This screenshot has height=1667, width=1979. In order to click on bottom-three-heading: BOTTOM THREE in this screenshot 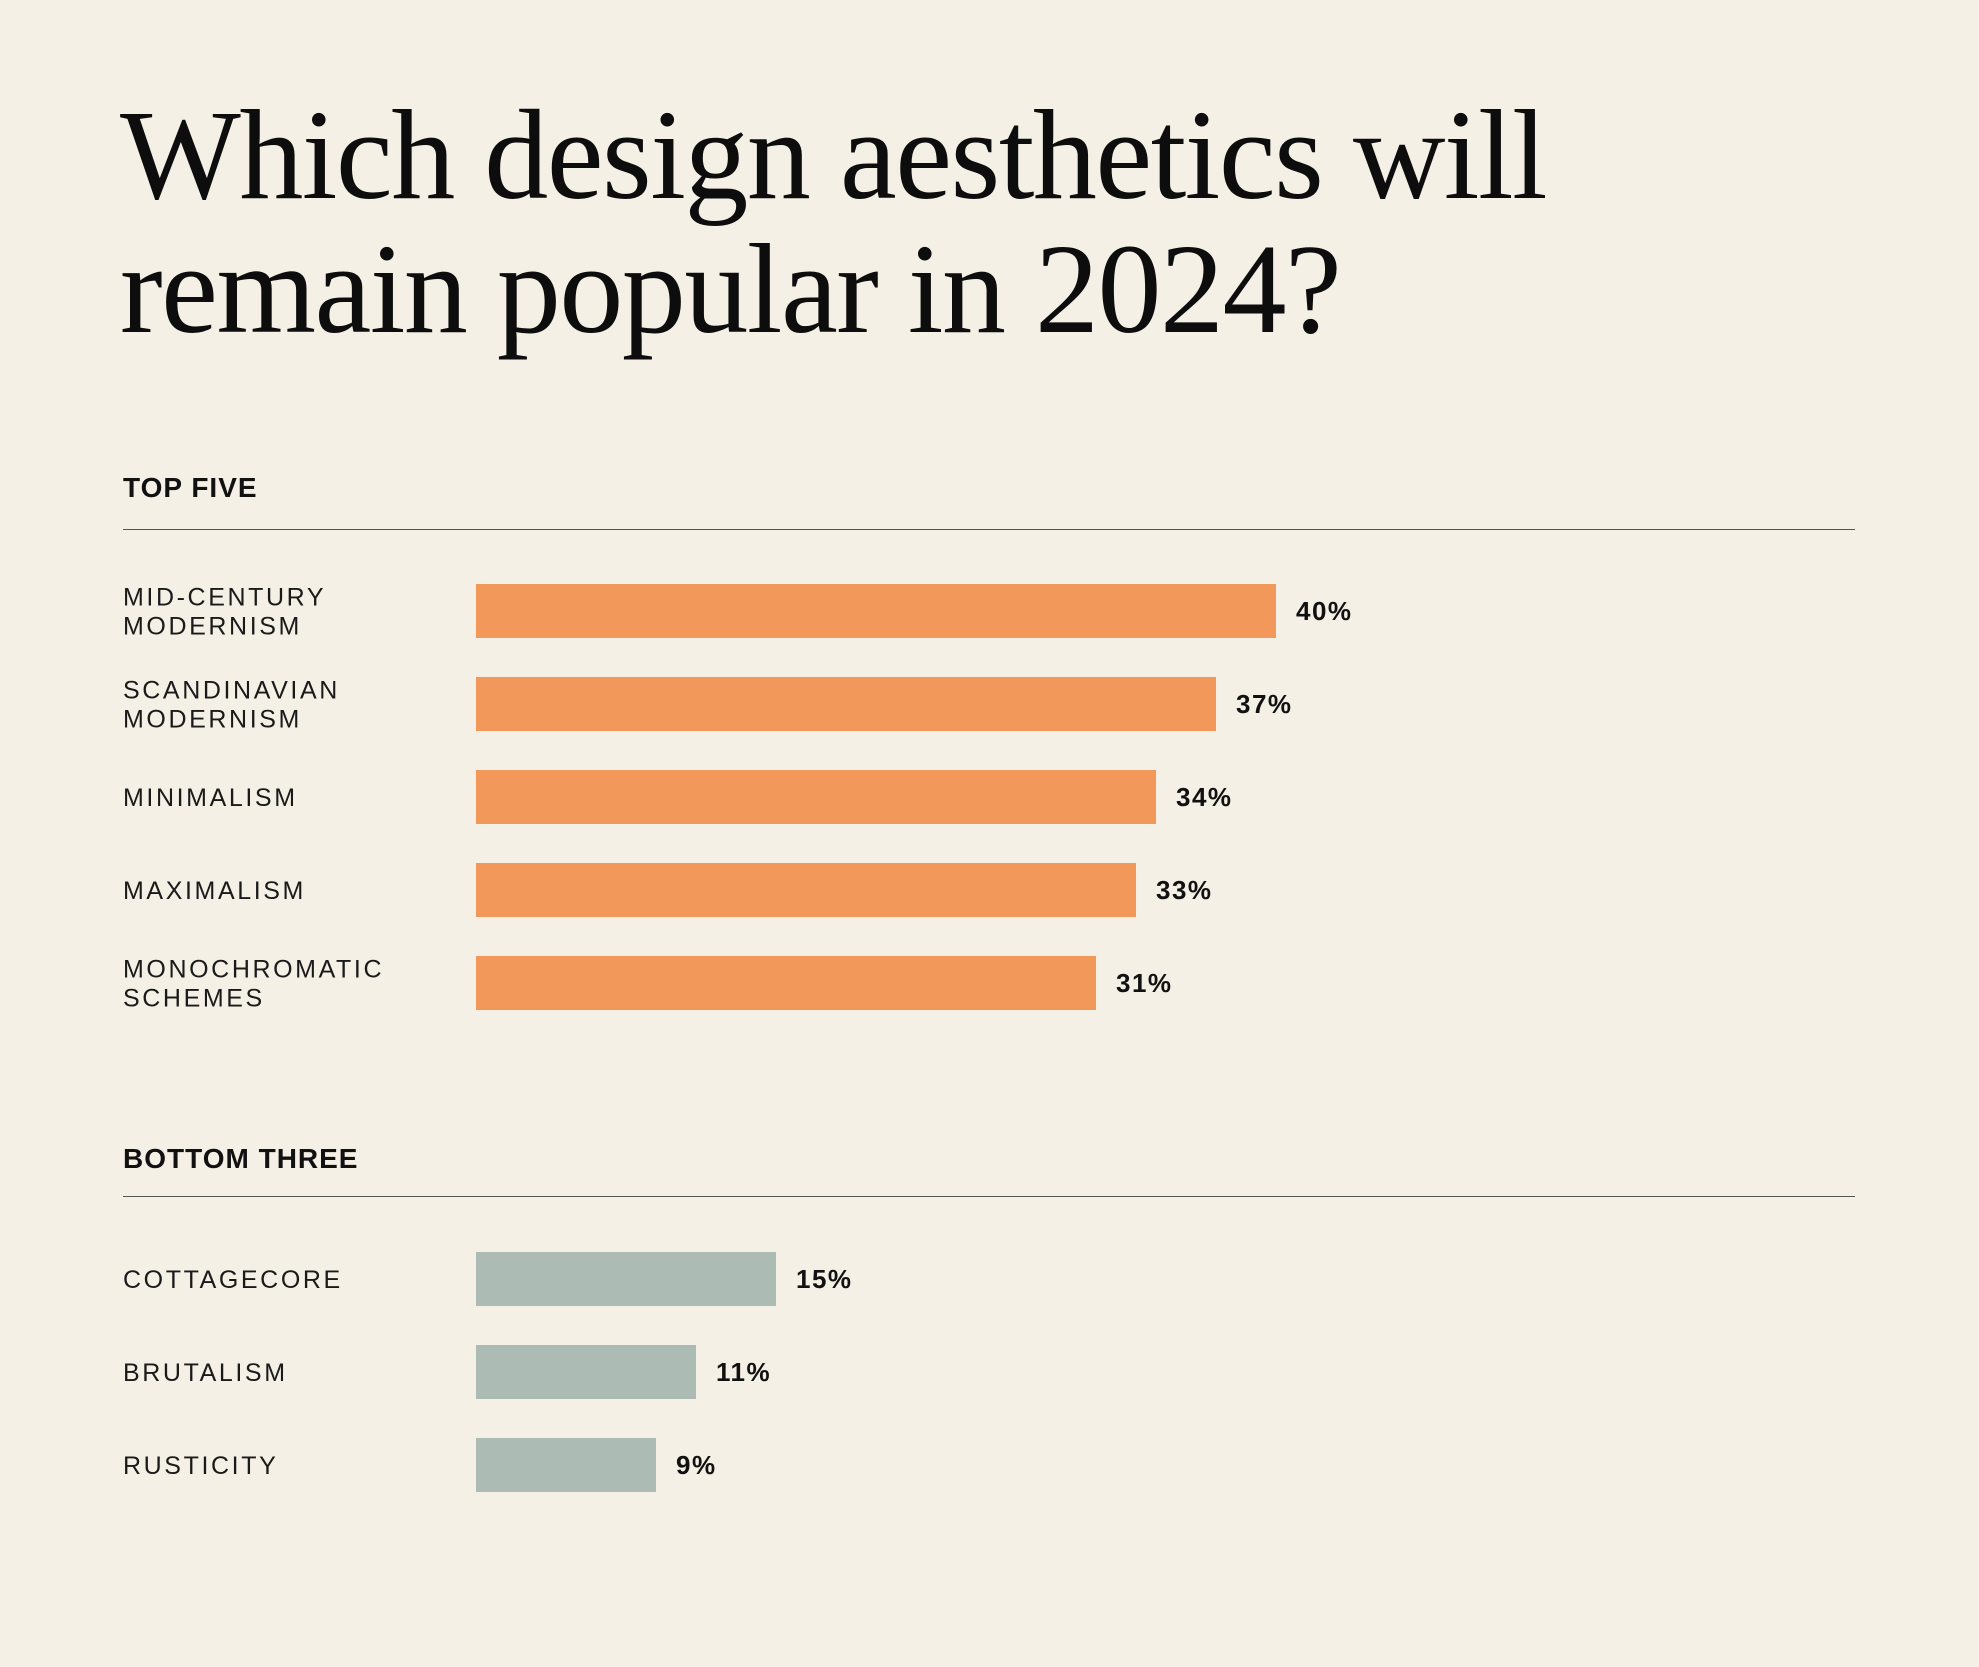, I will do `click(241, 1158)`.